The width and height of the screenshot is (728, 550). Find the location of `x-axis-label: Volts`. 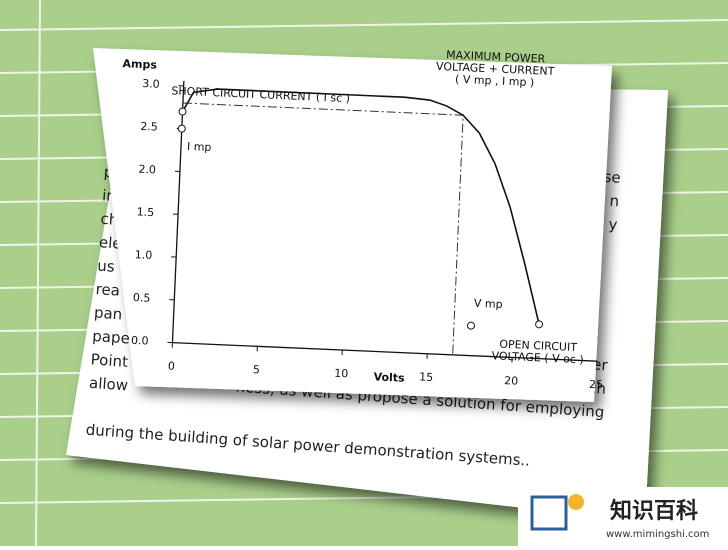

x-axis-label: Volts is located at coordinates (389, 377).